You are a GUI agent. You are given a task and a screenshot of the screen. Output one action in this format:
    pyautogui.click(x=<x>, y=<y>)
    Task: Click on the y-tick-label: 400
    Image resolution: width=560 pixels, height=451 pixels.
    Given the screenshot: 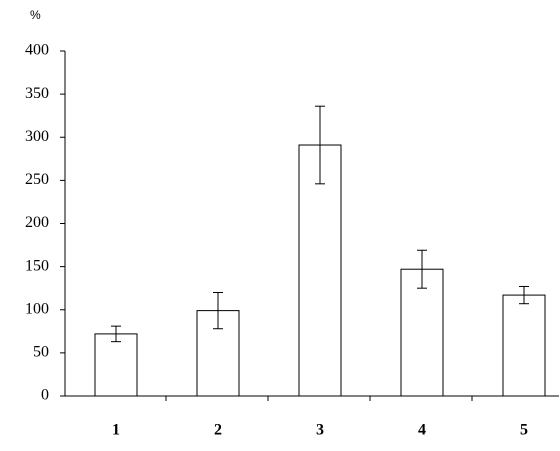 What is the action you would take?
    pyautogui.click(x=37, y=50)
    